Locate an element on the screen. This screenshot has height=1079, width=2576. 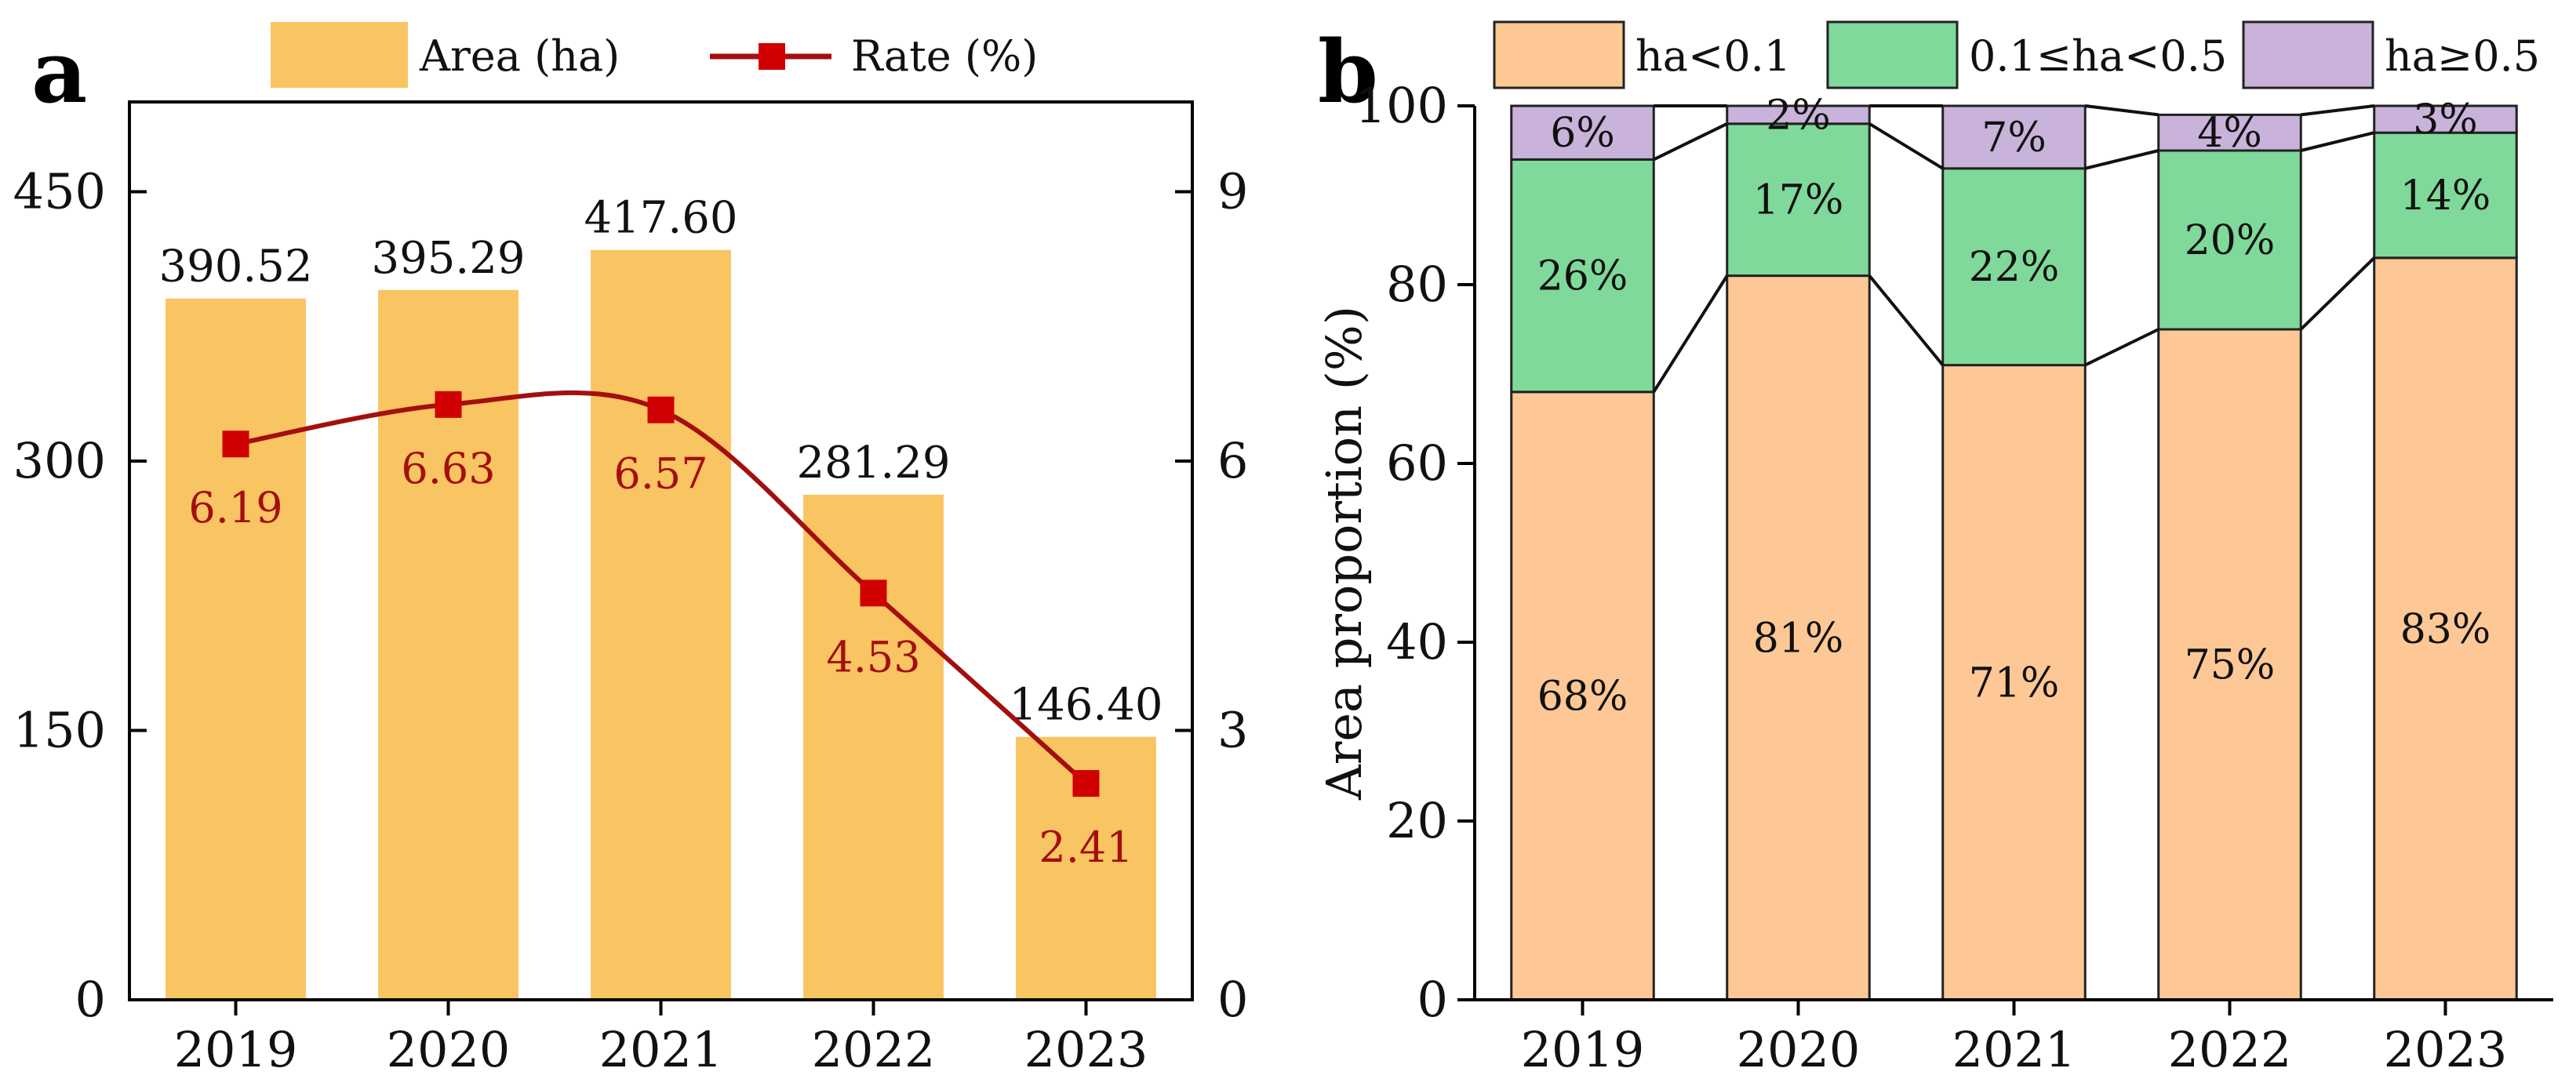
panel-a-legend: Area (ha) Rate (%) is located at coordinates (654, 55).